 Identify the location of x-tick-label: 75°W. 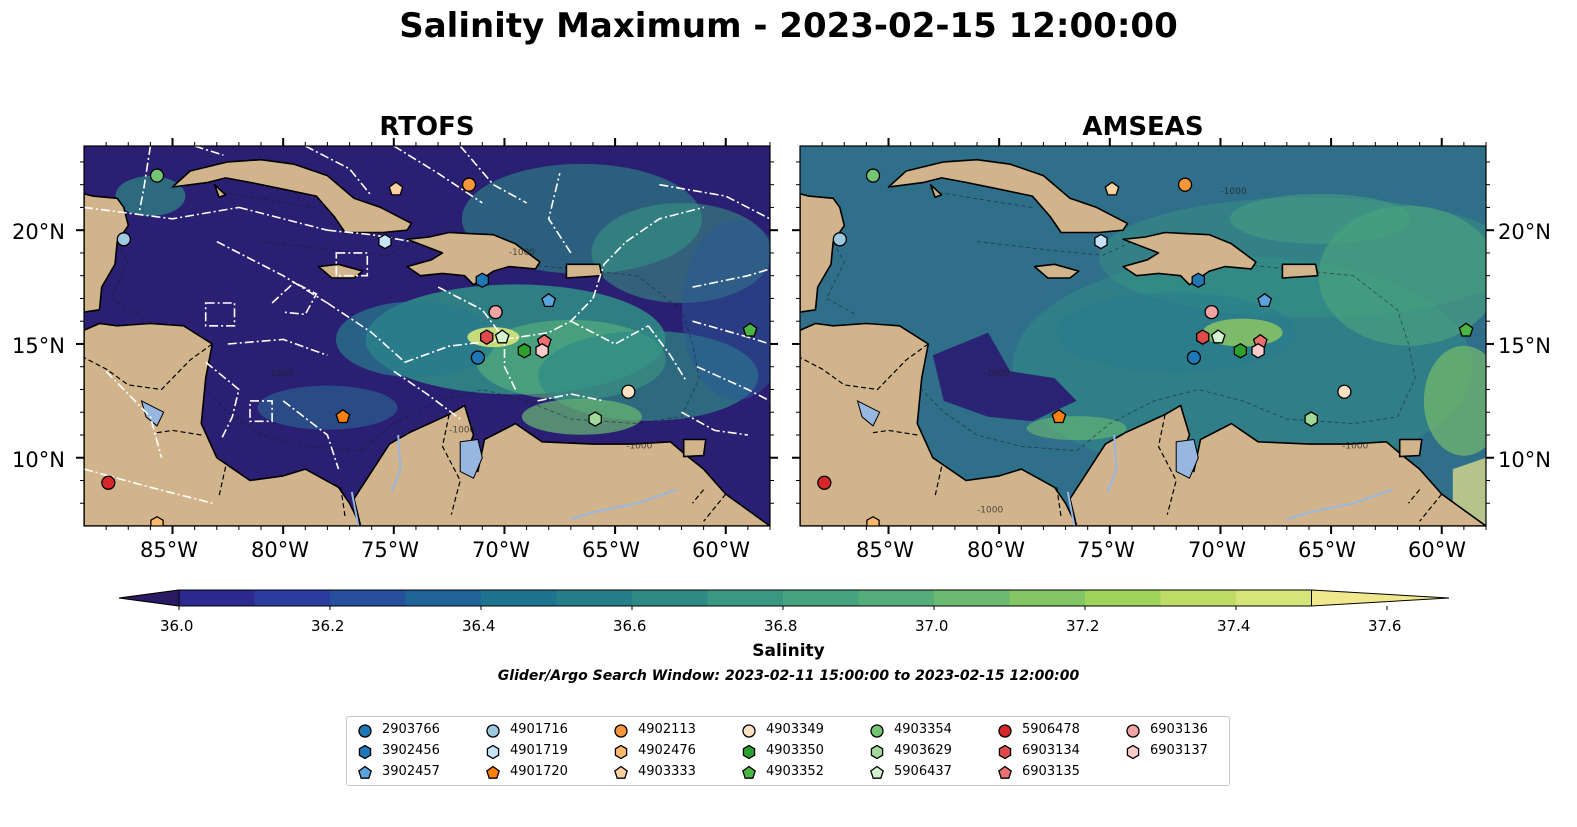
(1106, 550).